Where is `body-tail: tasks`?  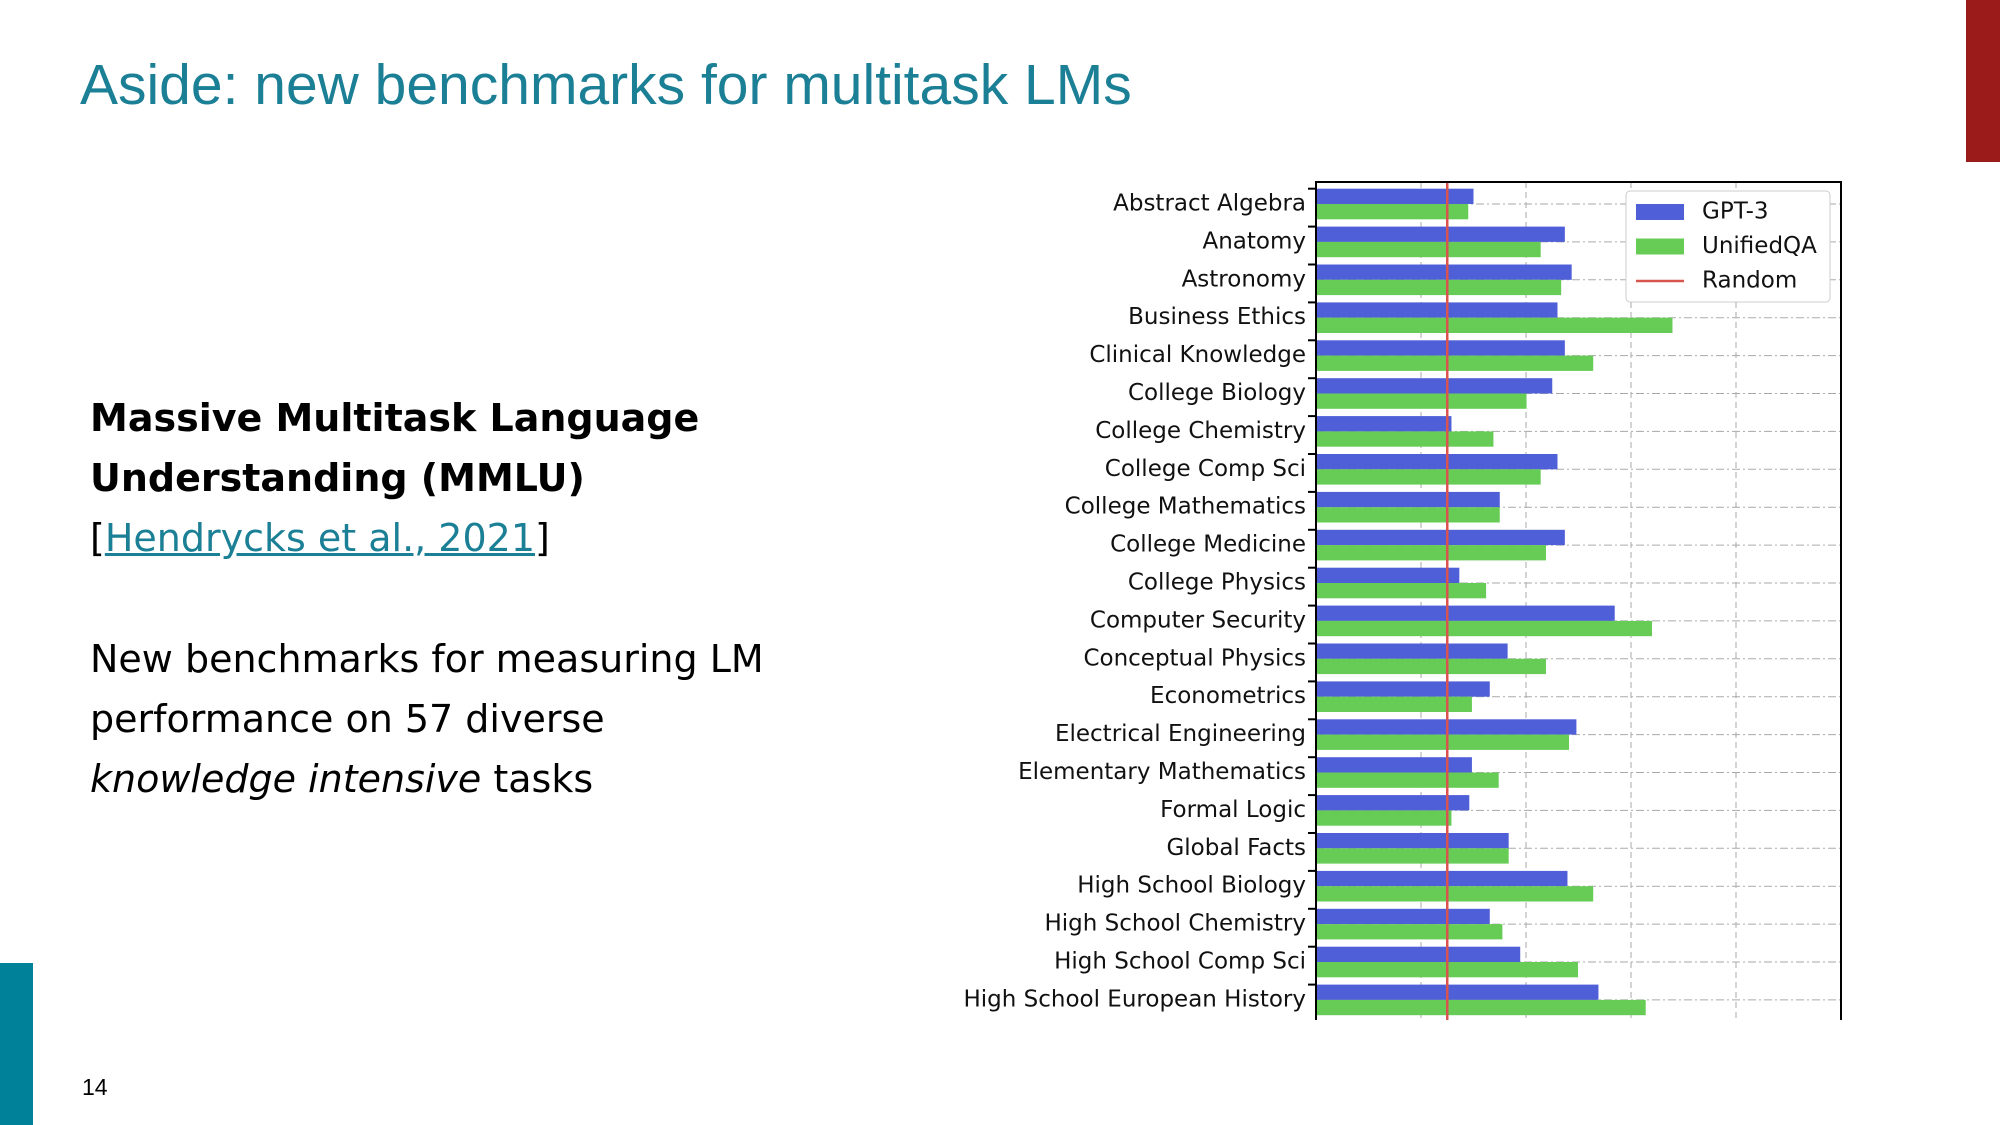
body-tail: tasks is located at coordinates (543, 779).